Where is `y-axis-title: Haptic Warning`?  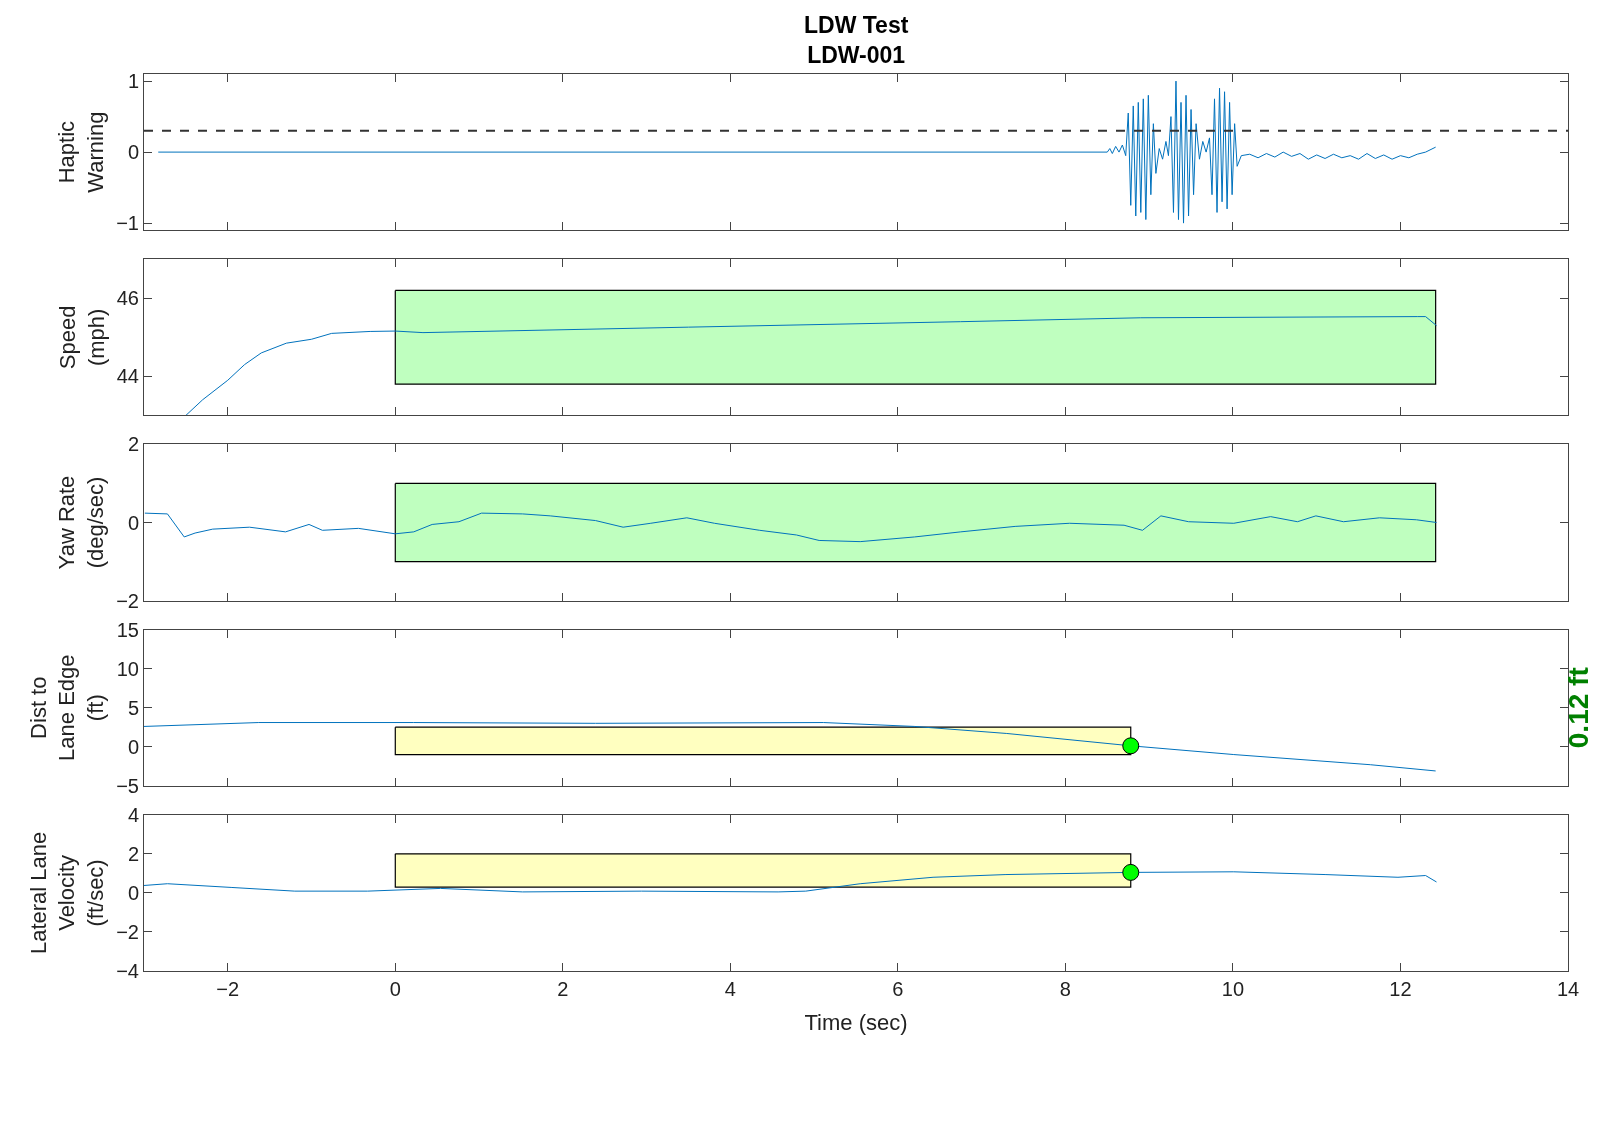 y-axis-title: Haptic Warning is located at coordinates (81, 152).